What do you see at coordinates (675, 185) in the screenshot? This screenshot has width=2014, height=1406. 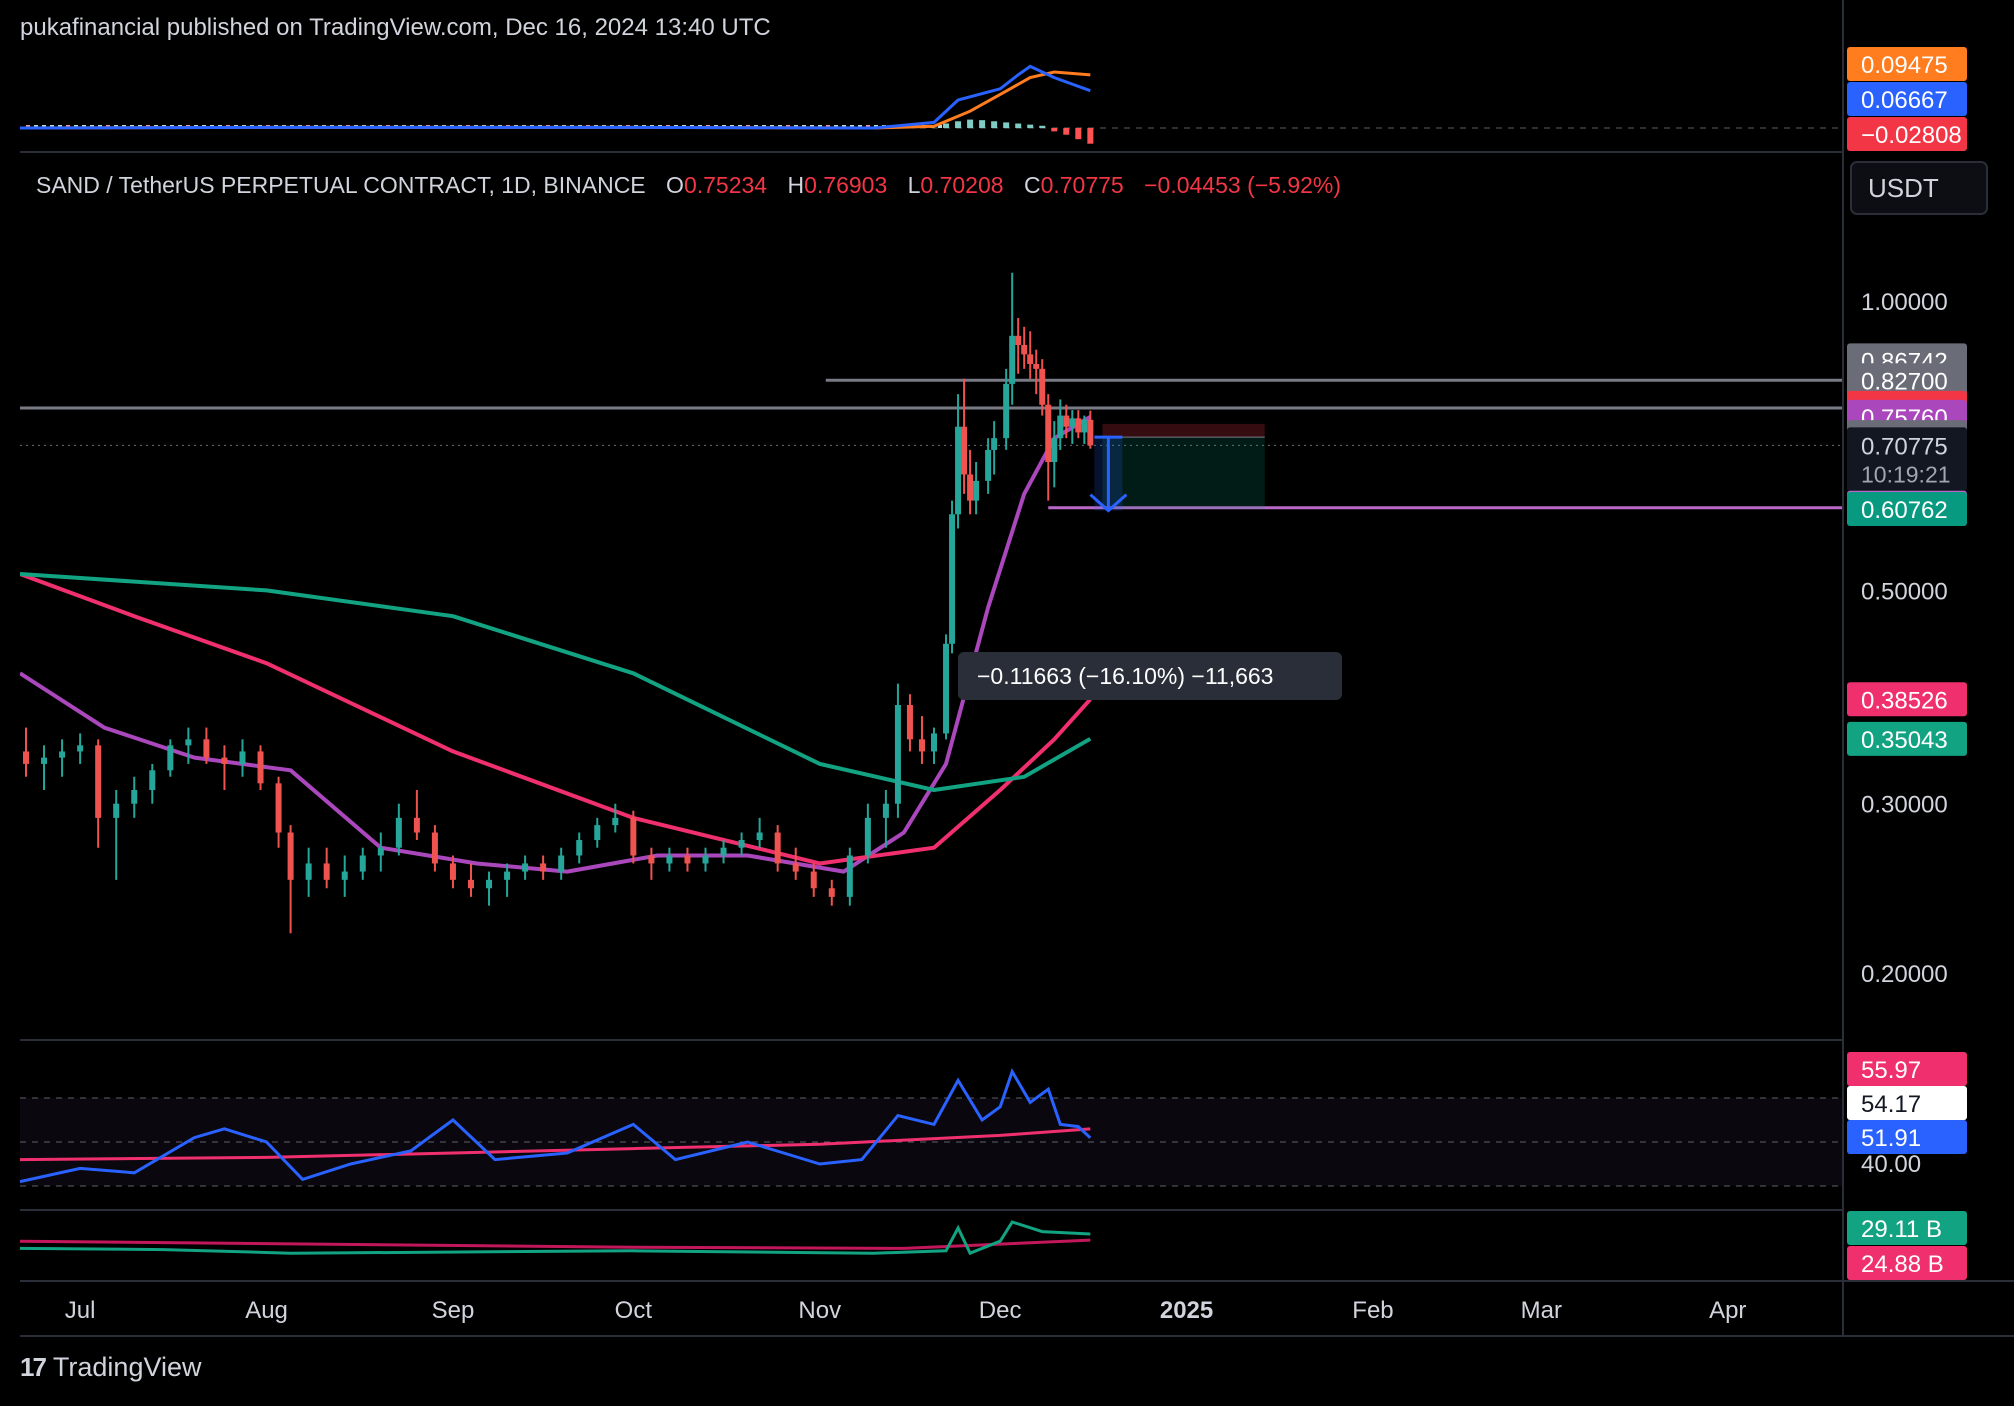 I see `open-label: O` at bounding box center [675, 185].